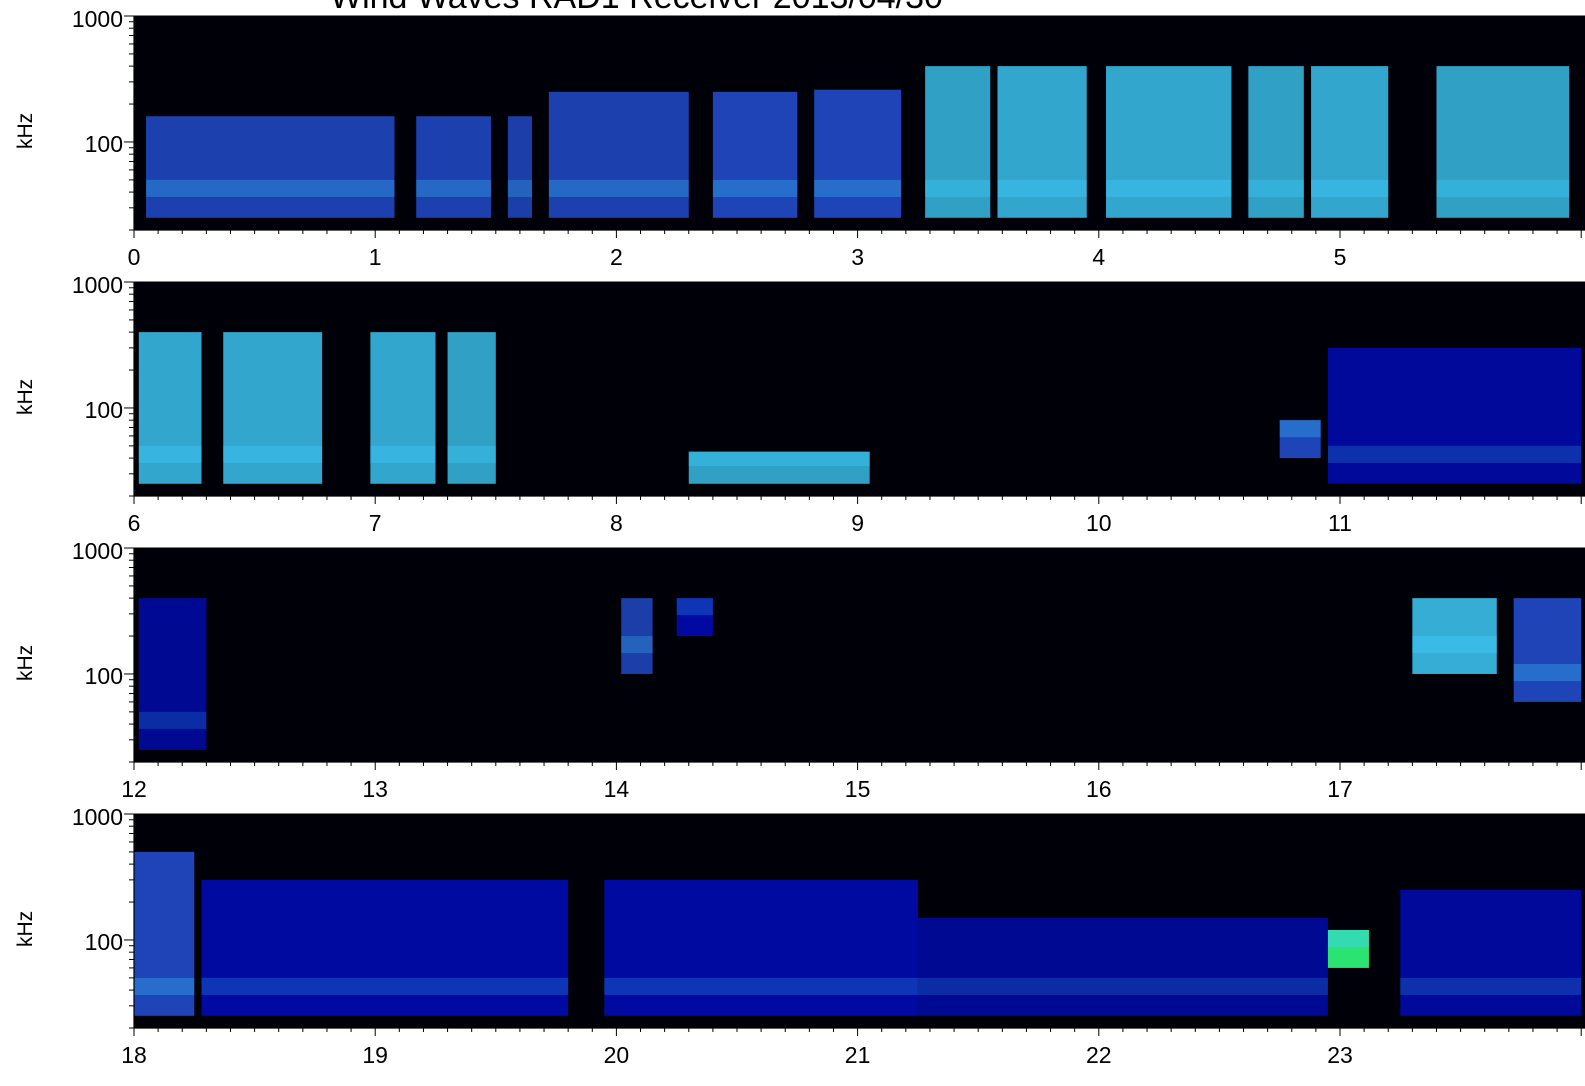 The height and width of the screenshot is (1086, 1585). What do you see at coordinates (857, 523) in the screenshot?
I see `x-tick-label: 9` at bounding box center [857, 523].